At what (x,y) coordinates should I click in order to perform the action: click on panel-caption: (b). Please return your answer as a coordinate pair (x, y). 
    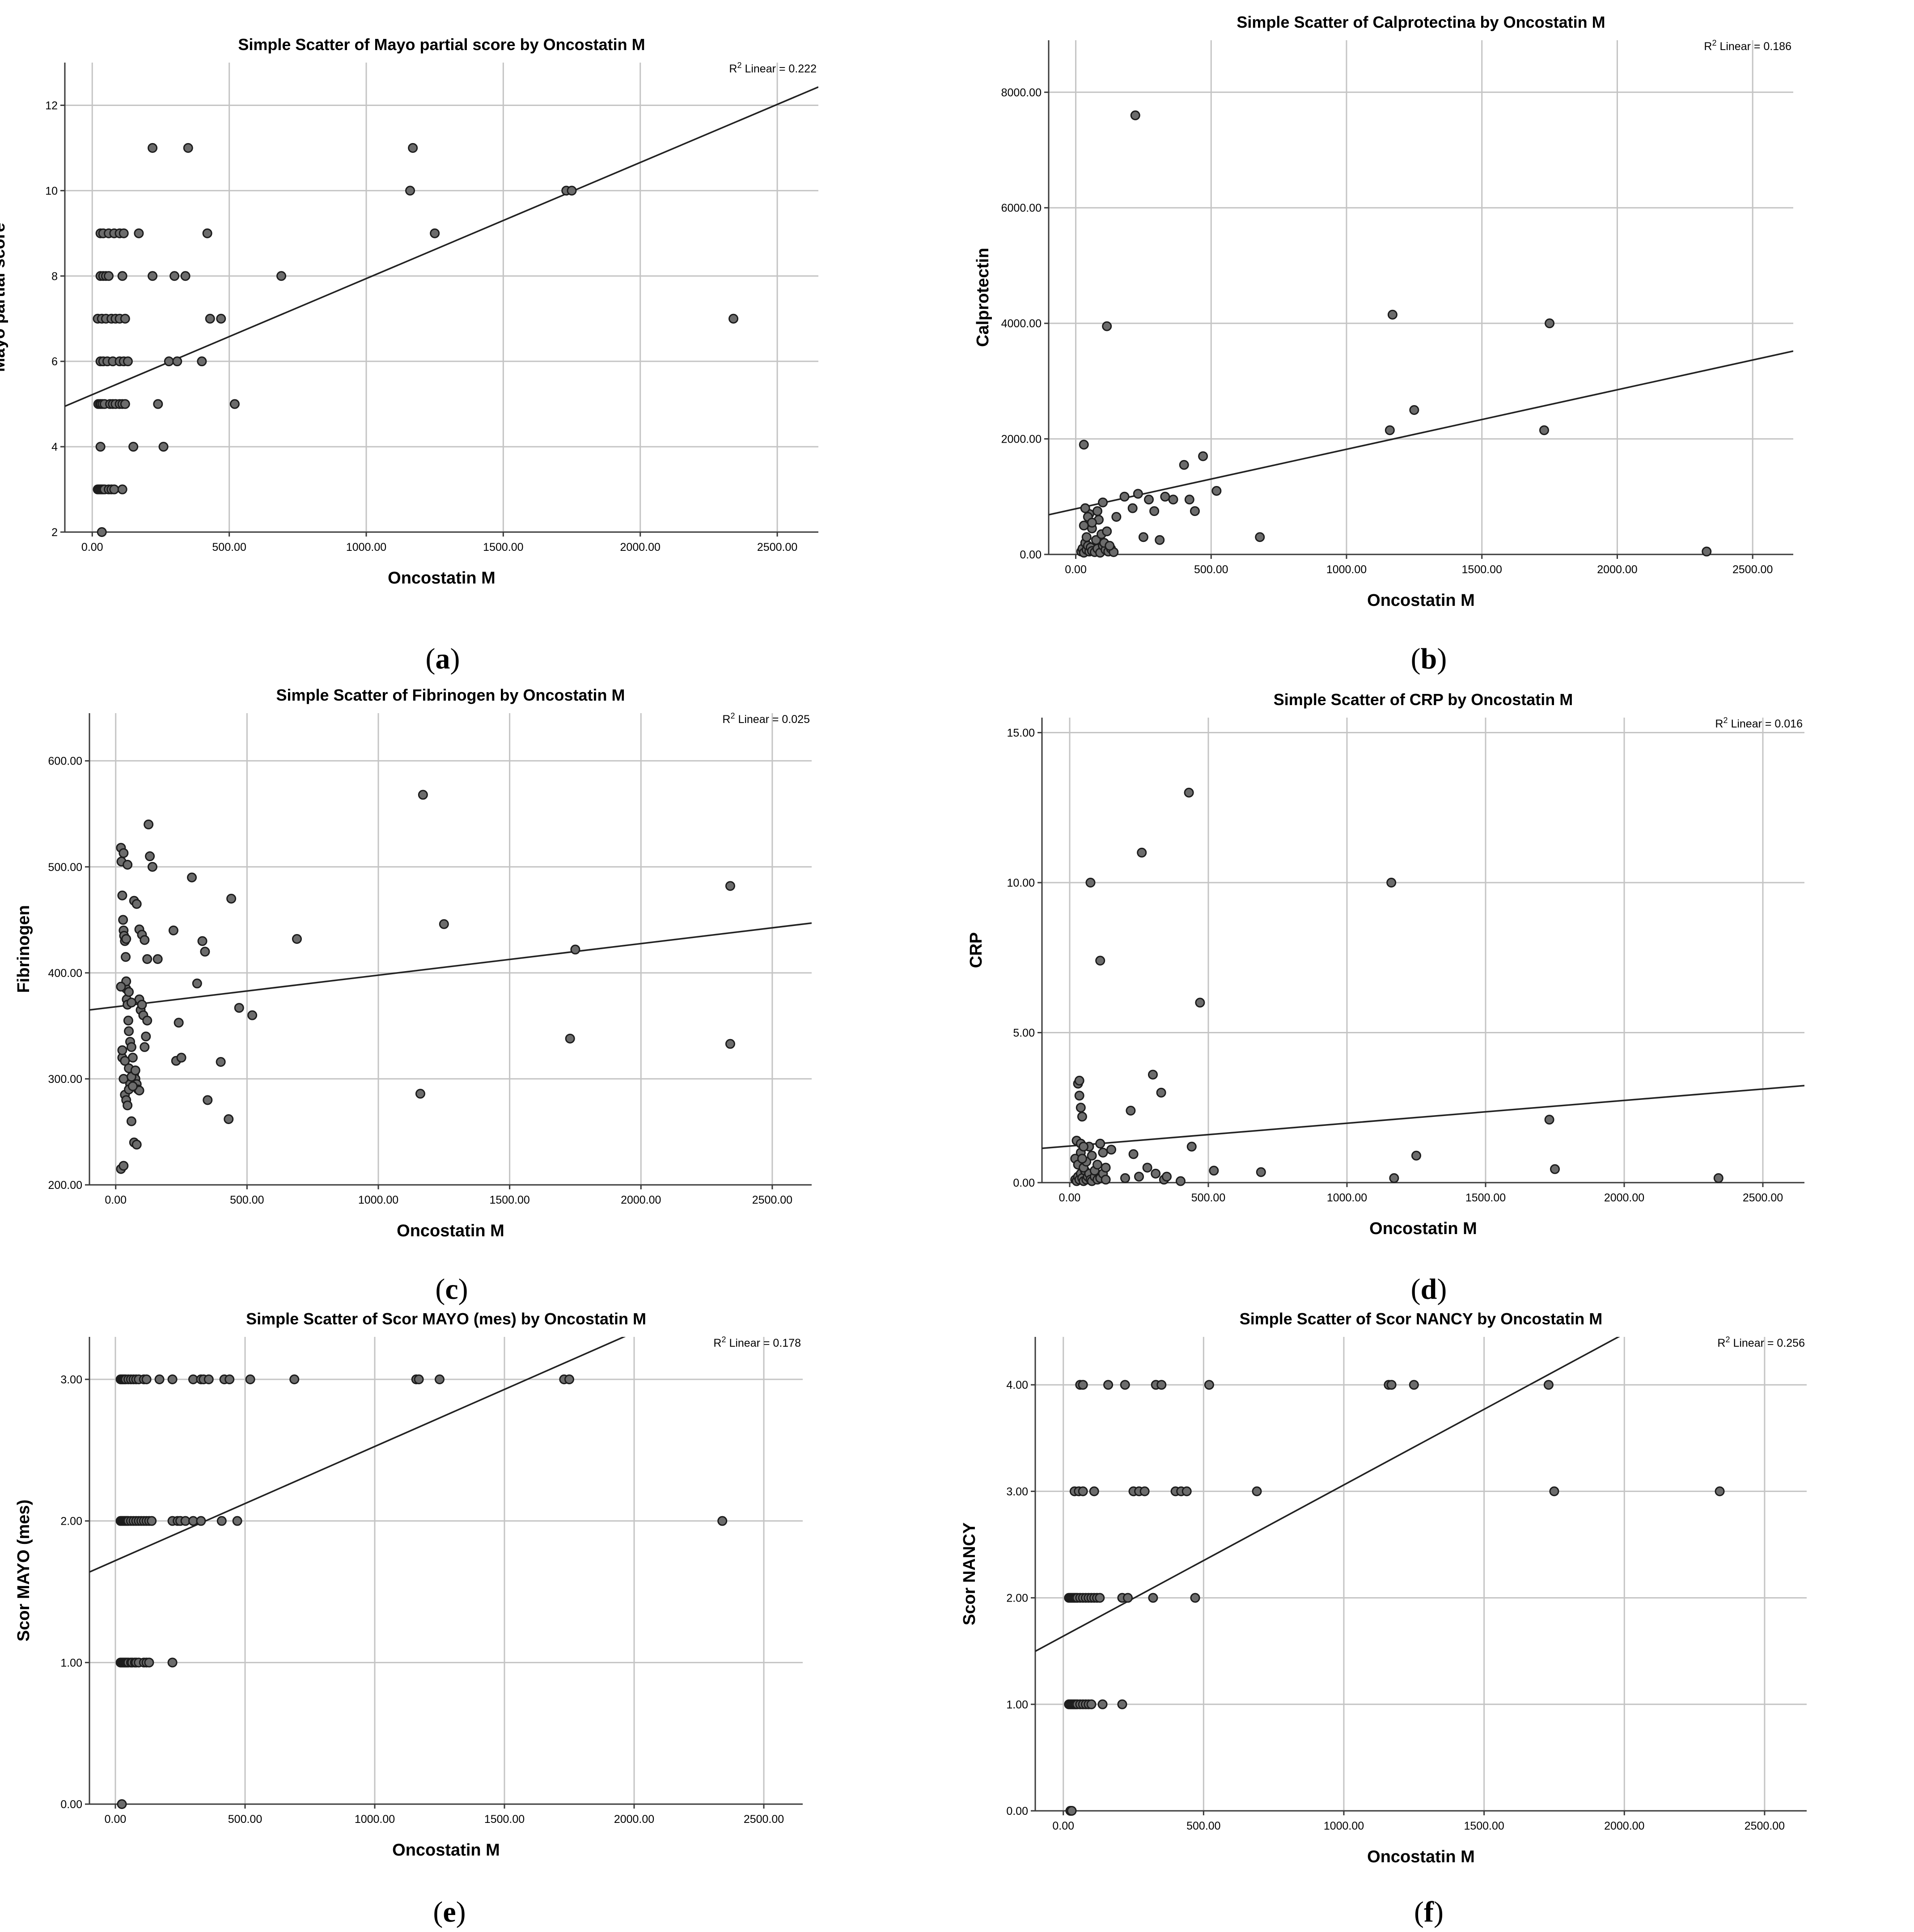
    Looking at the image, I should click on (1429, 659).